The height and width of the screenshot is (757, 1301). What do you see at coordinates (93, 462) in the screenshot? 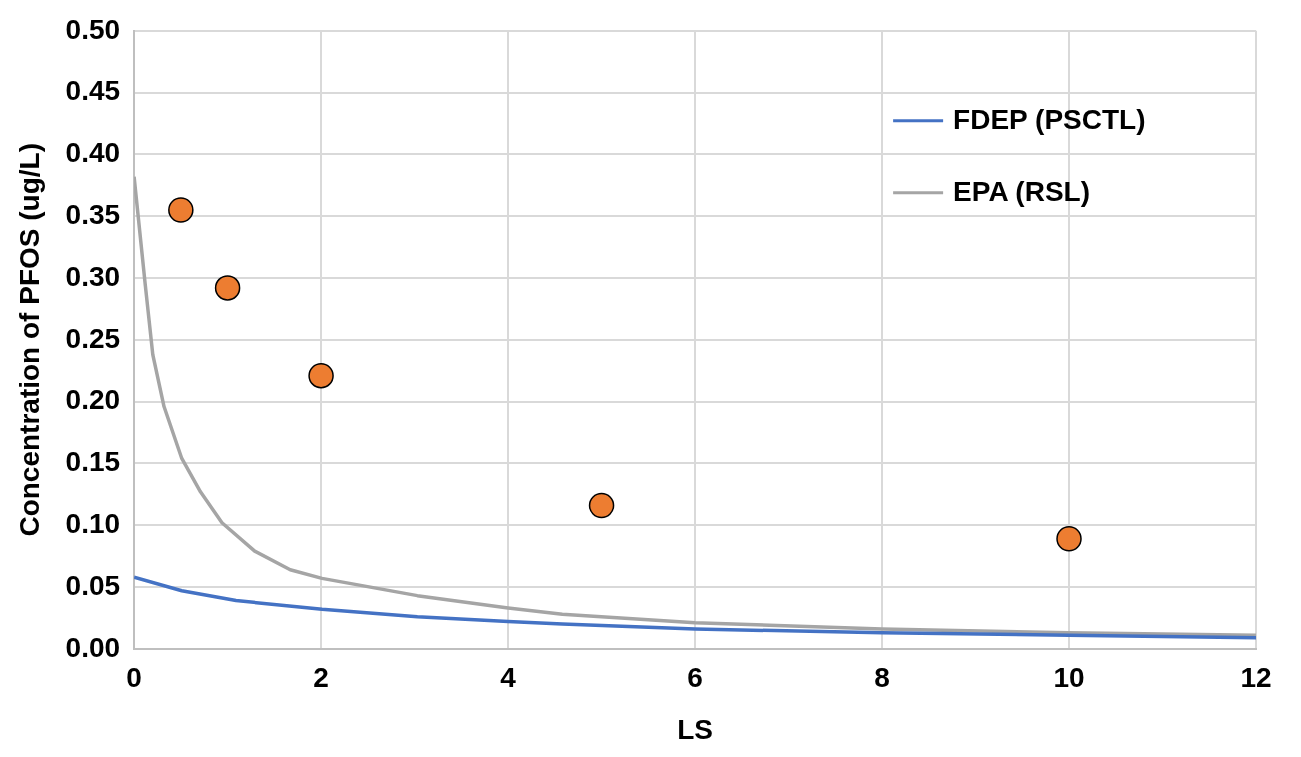
I see `y-tick-label: 0.15` at bounding box center [93, 462].